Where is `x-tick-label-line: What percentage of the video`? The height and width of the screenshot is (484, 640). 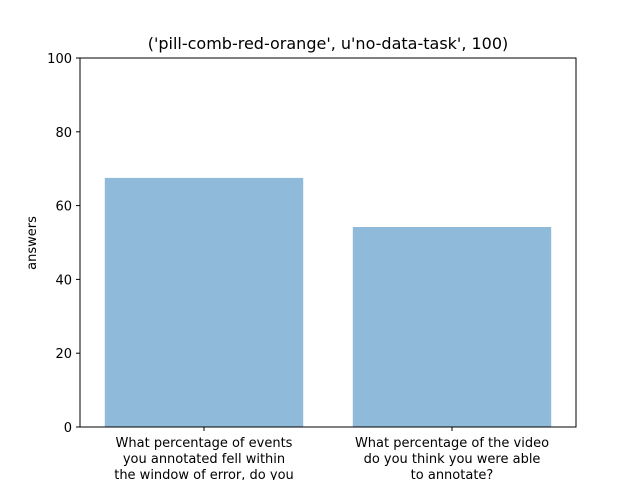
x-tick-label-line: What percentage of the video is located at coordinates (452, 443).